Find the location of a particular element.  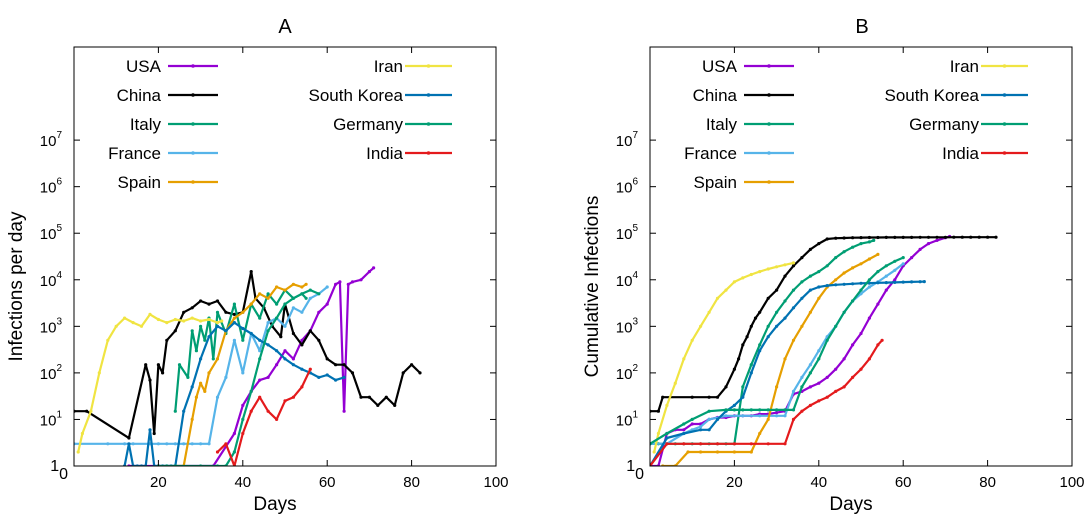

legend-label: Italy is located at coordinates (722, 124).